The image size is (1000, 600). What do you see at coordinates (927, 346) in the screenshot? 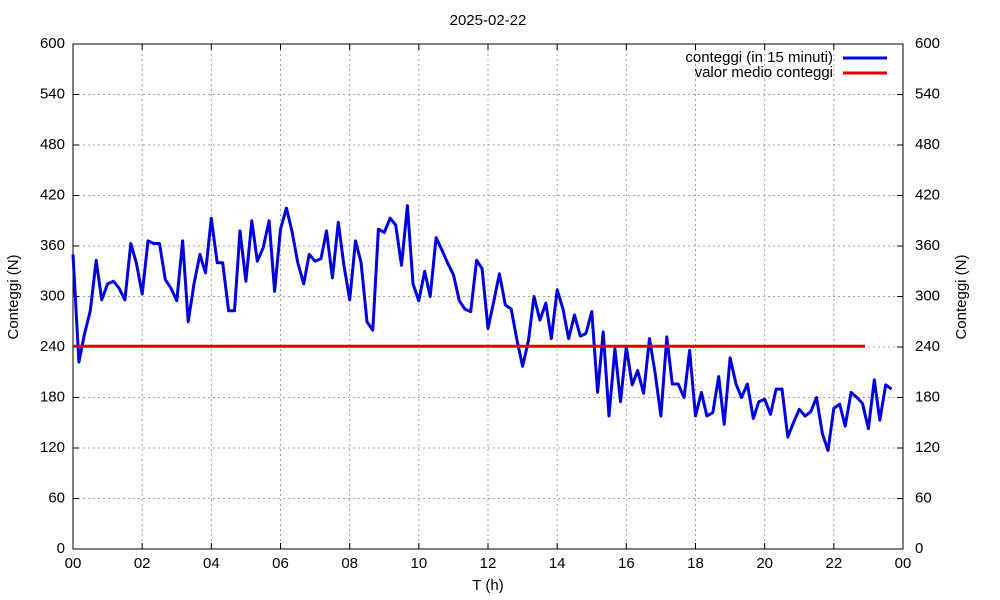
I see `y2-tick-label: 240` at bounding box center [927, 346].